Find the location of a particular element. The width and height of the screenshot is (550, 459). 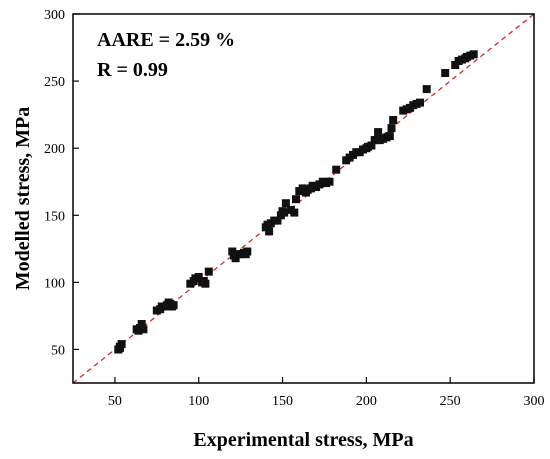

y-tick-label-1: 100 is located at coordinates (54, 283).